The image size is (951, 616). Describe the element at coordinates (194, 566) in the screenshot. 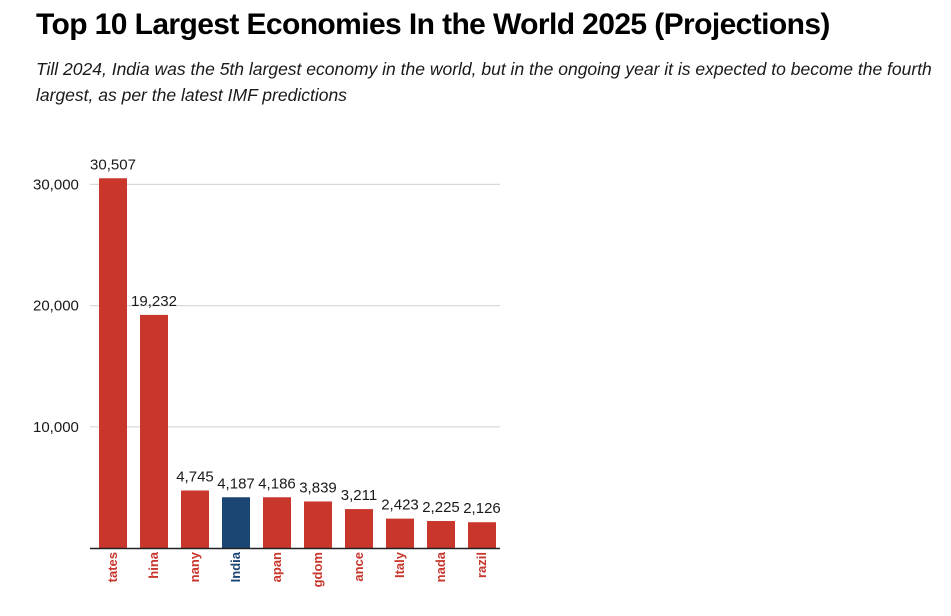

I see `category-label: nany` at that location.